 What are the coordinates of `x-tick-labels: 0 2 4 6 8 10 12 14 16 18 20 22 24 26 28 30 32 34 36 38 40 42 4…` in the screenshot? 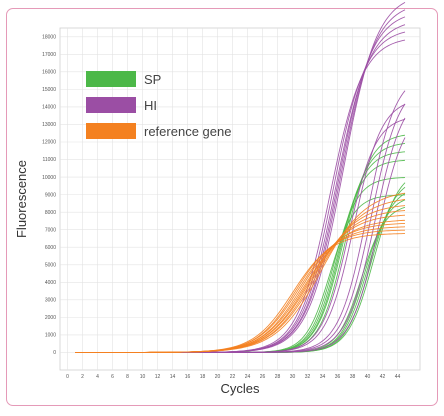 It's located at (233, 377).